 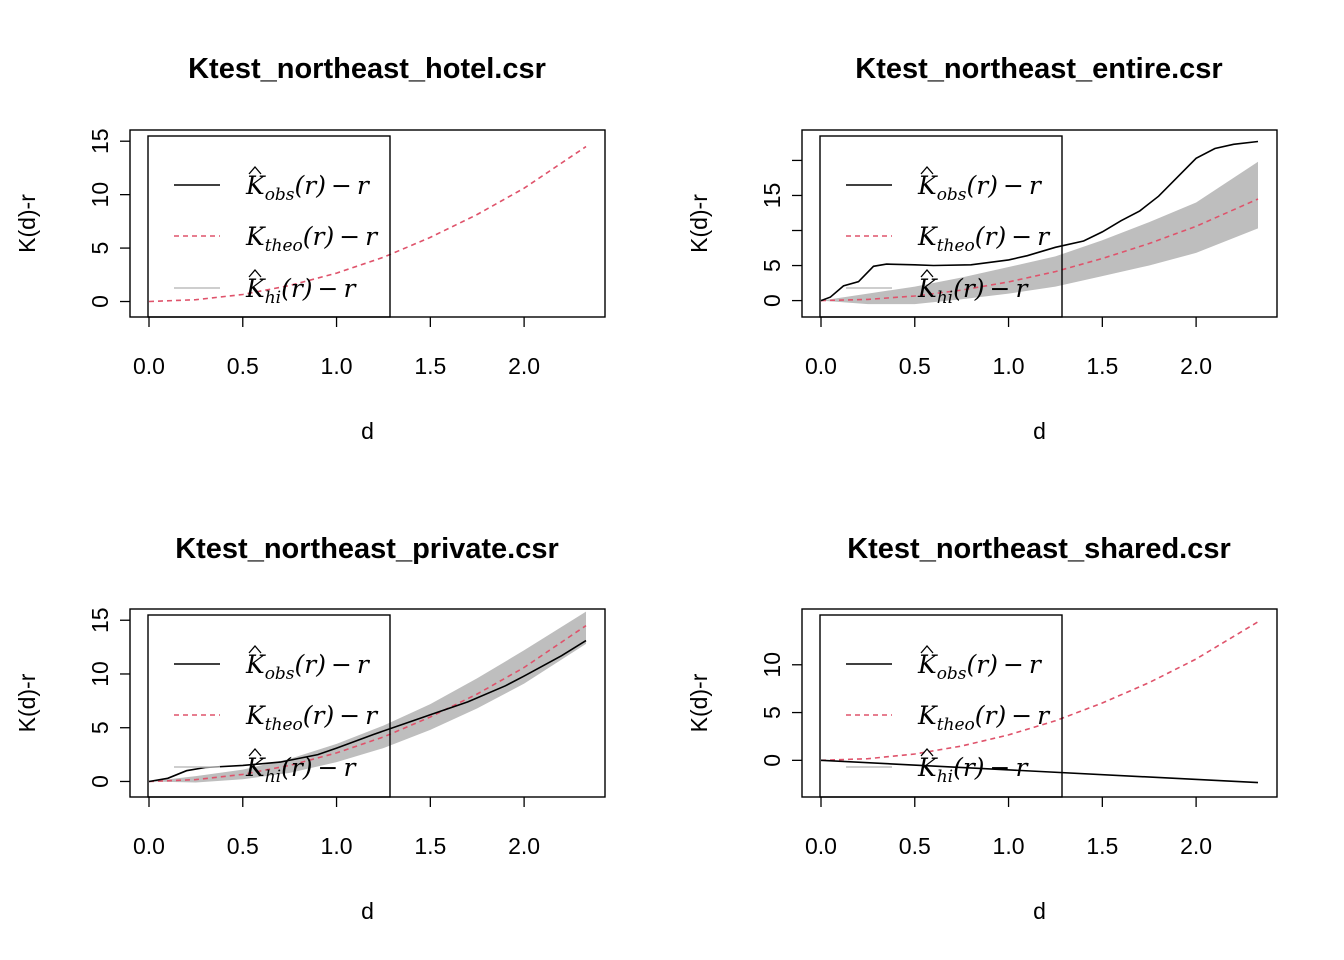 What do you see at coordinates (367, 549) in the screenshot?
I see `chart-title: Ktest_northeast_private.csr` at bounding box center [367, 549].